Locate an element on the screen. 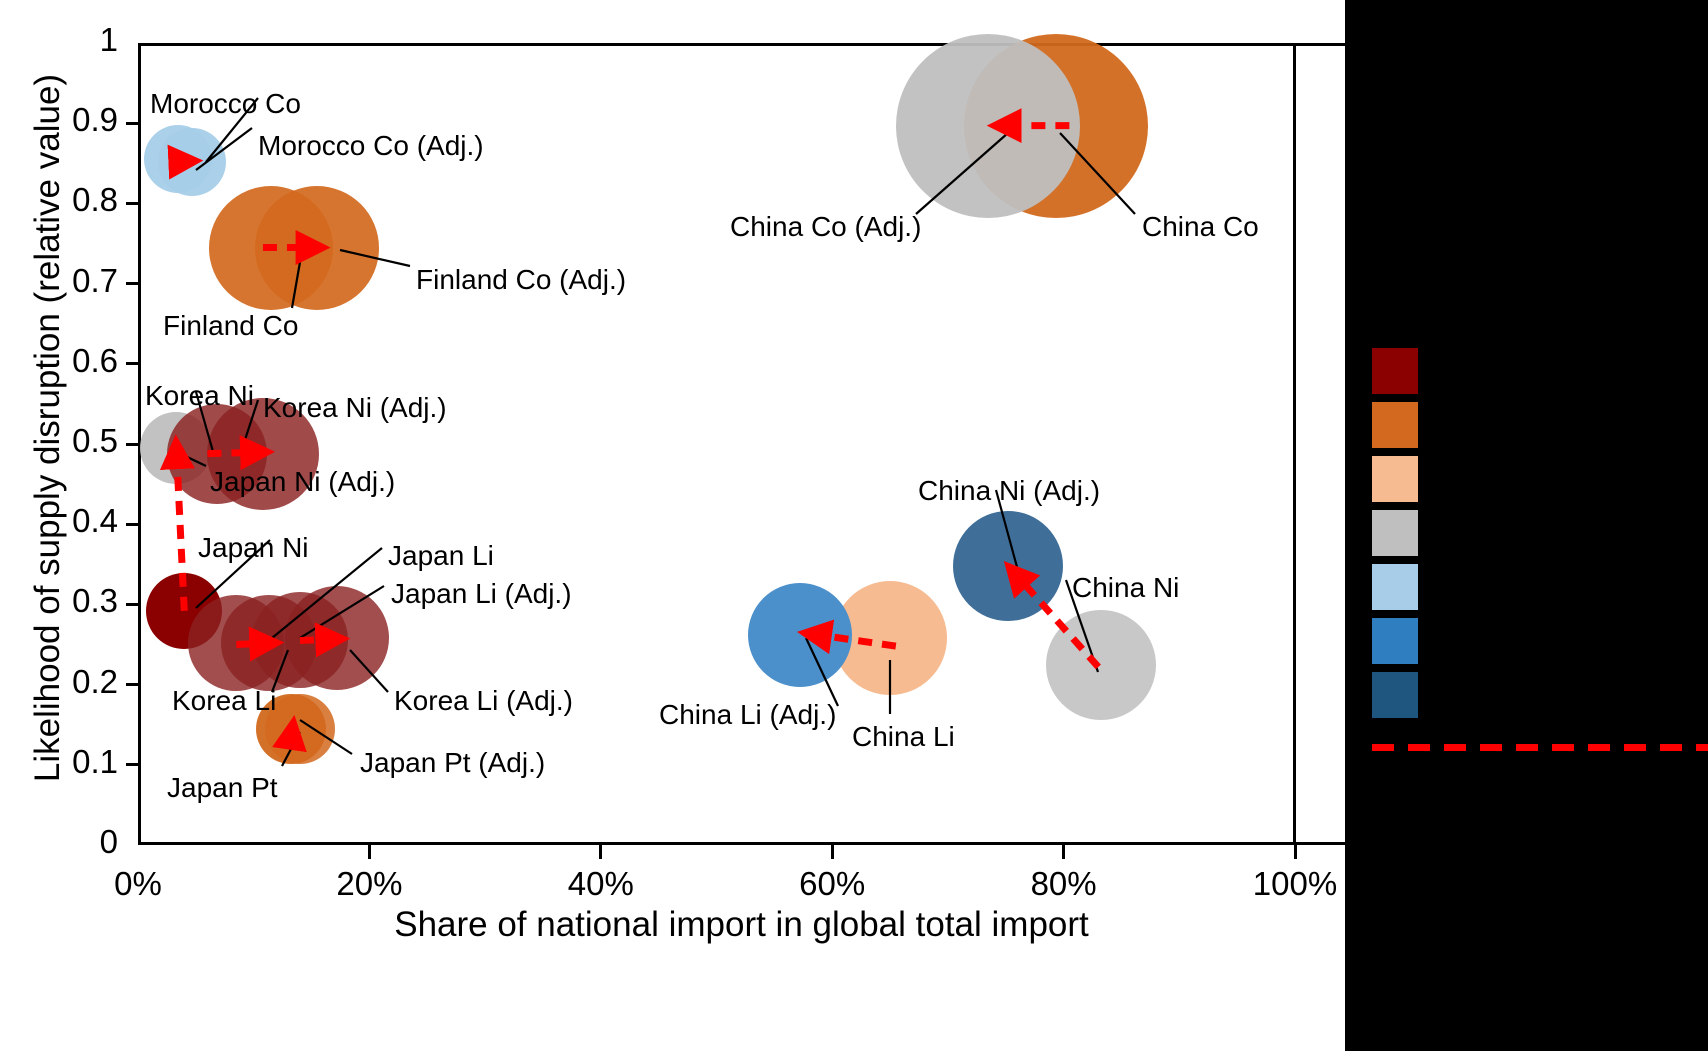 The height and width of the screenshot is (1051, 1708). point-label: Japan Pt (Adj.) is located at coordinates (453, 762).